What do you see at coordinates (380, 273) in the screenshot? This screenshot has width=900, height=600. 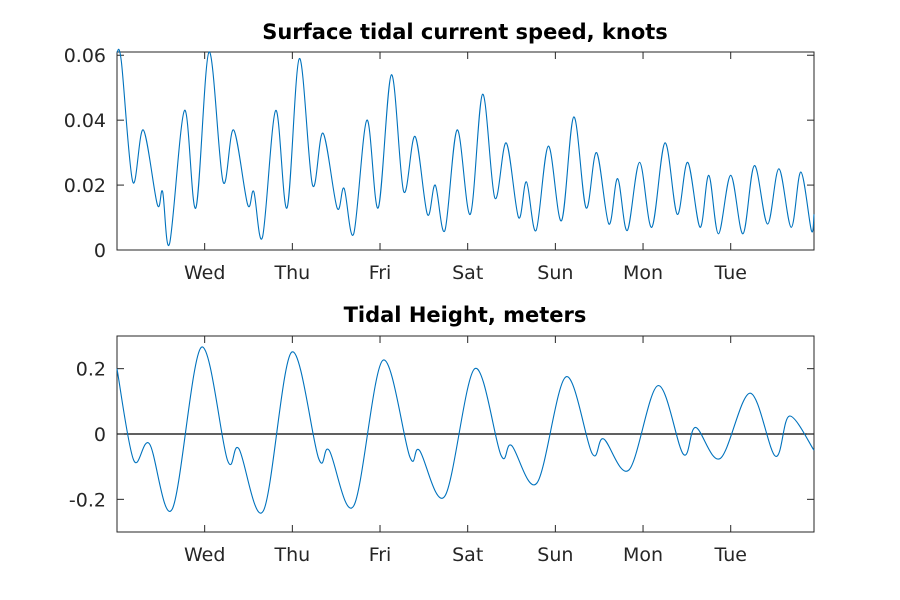 I see `current-speed-x-tick-label: Fri` at bounding box center [380, 273].